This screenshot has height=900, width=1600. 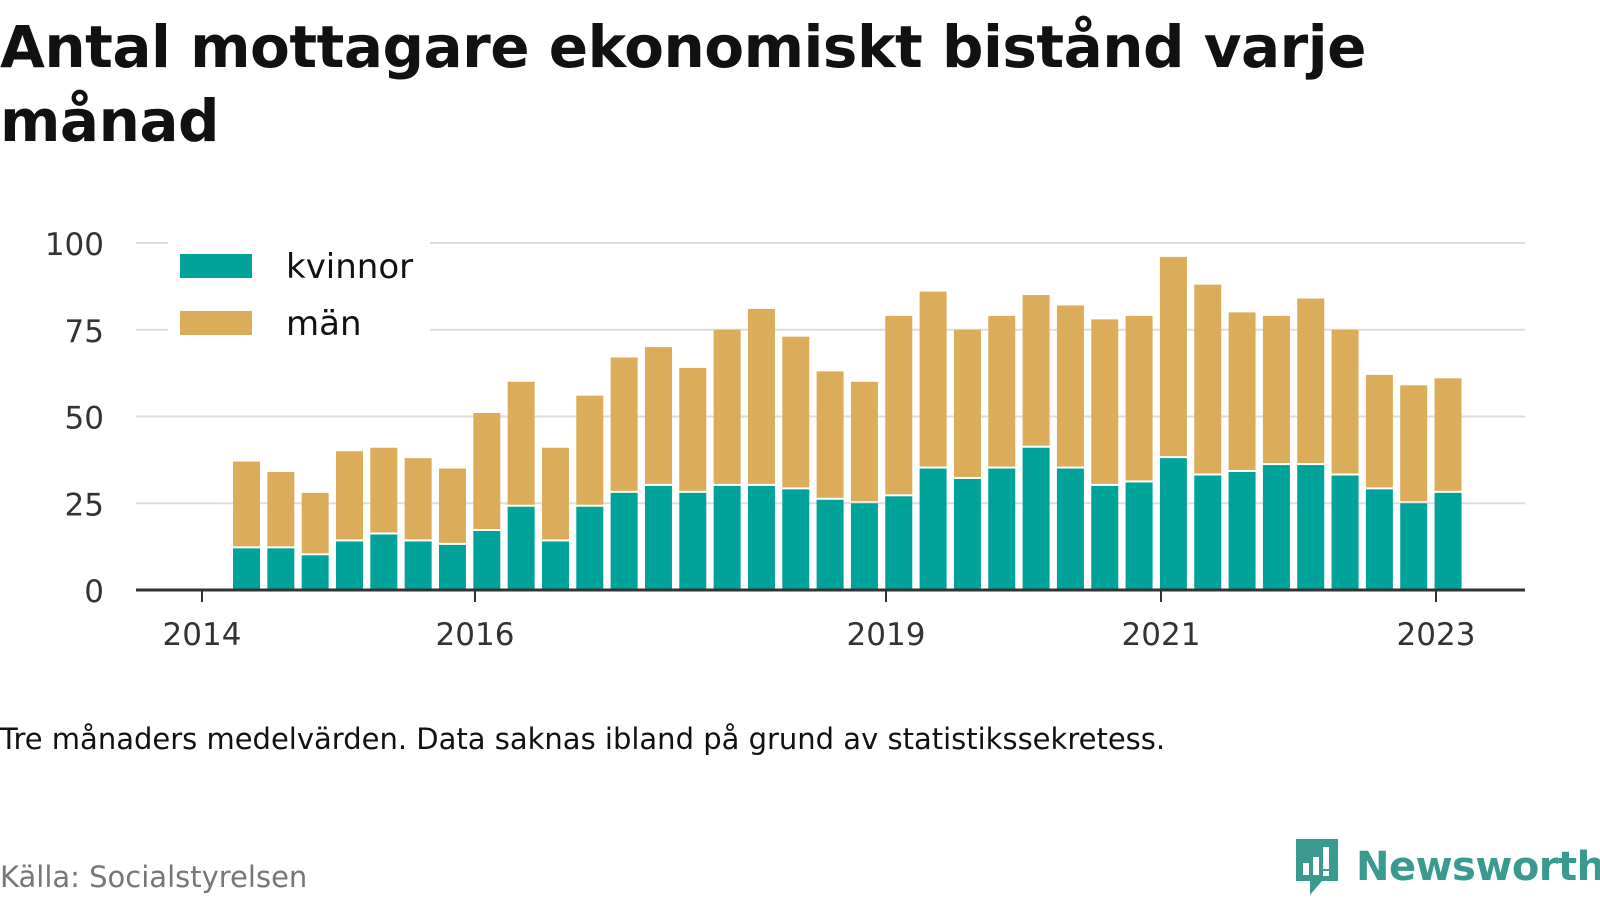 What do you see at coordinates (1161, 635) in the screenshot?
I see `x-tick-label: 2021` at bounding box center [1161, 635].